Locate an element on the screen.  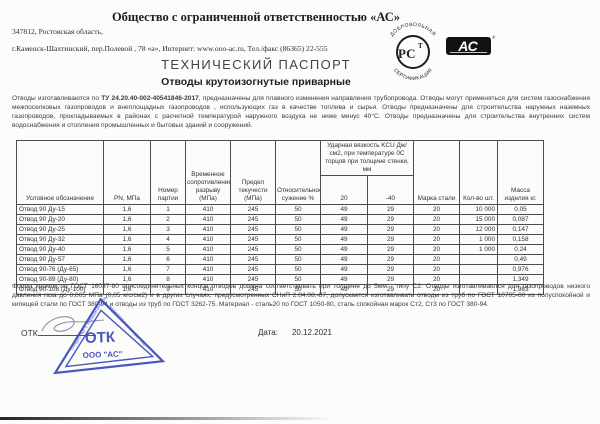
document-subtitle: Отводы крутоизогнутые приварные is located at coordinates (256, 82).